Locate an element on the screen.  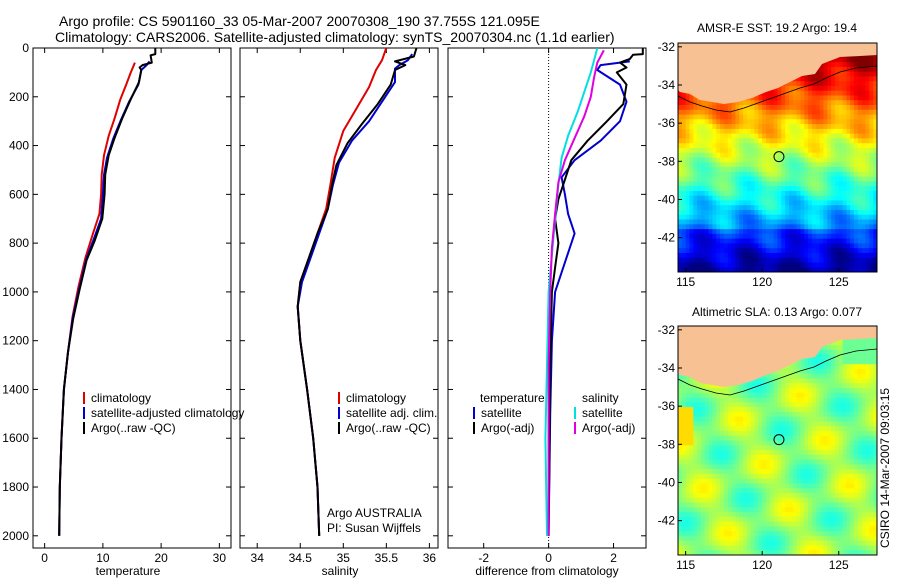
temperature-legend-climatology: climatology is located at coordinates (121, 398).